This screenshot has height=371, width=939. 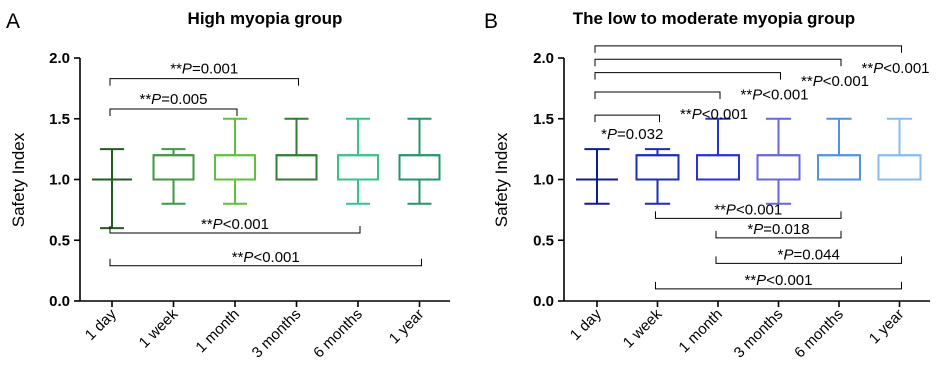 I want to click on panel-a-y-tick-label: 1.5, so click(x=59, y=119).